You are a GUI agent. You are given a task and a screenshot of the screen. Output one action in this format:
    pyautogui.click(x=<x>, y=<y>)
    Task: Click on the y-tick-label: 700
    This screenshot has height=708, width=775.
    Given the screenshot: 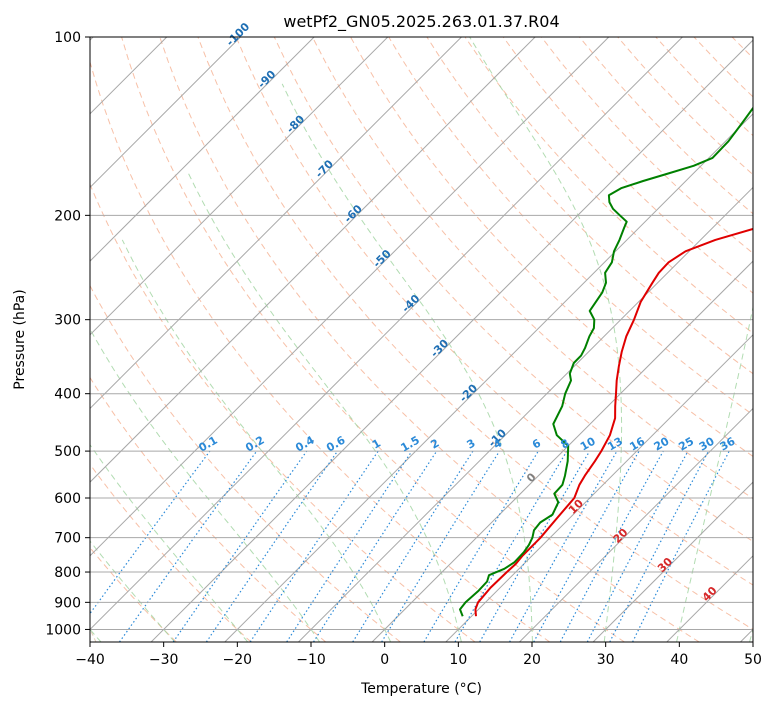 What is the action you would take?
    pyautogui.click(x=67, y=539)
    